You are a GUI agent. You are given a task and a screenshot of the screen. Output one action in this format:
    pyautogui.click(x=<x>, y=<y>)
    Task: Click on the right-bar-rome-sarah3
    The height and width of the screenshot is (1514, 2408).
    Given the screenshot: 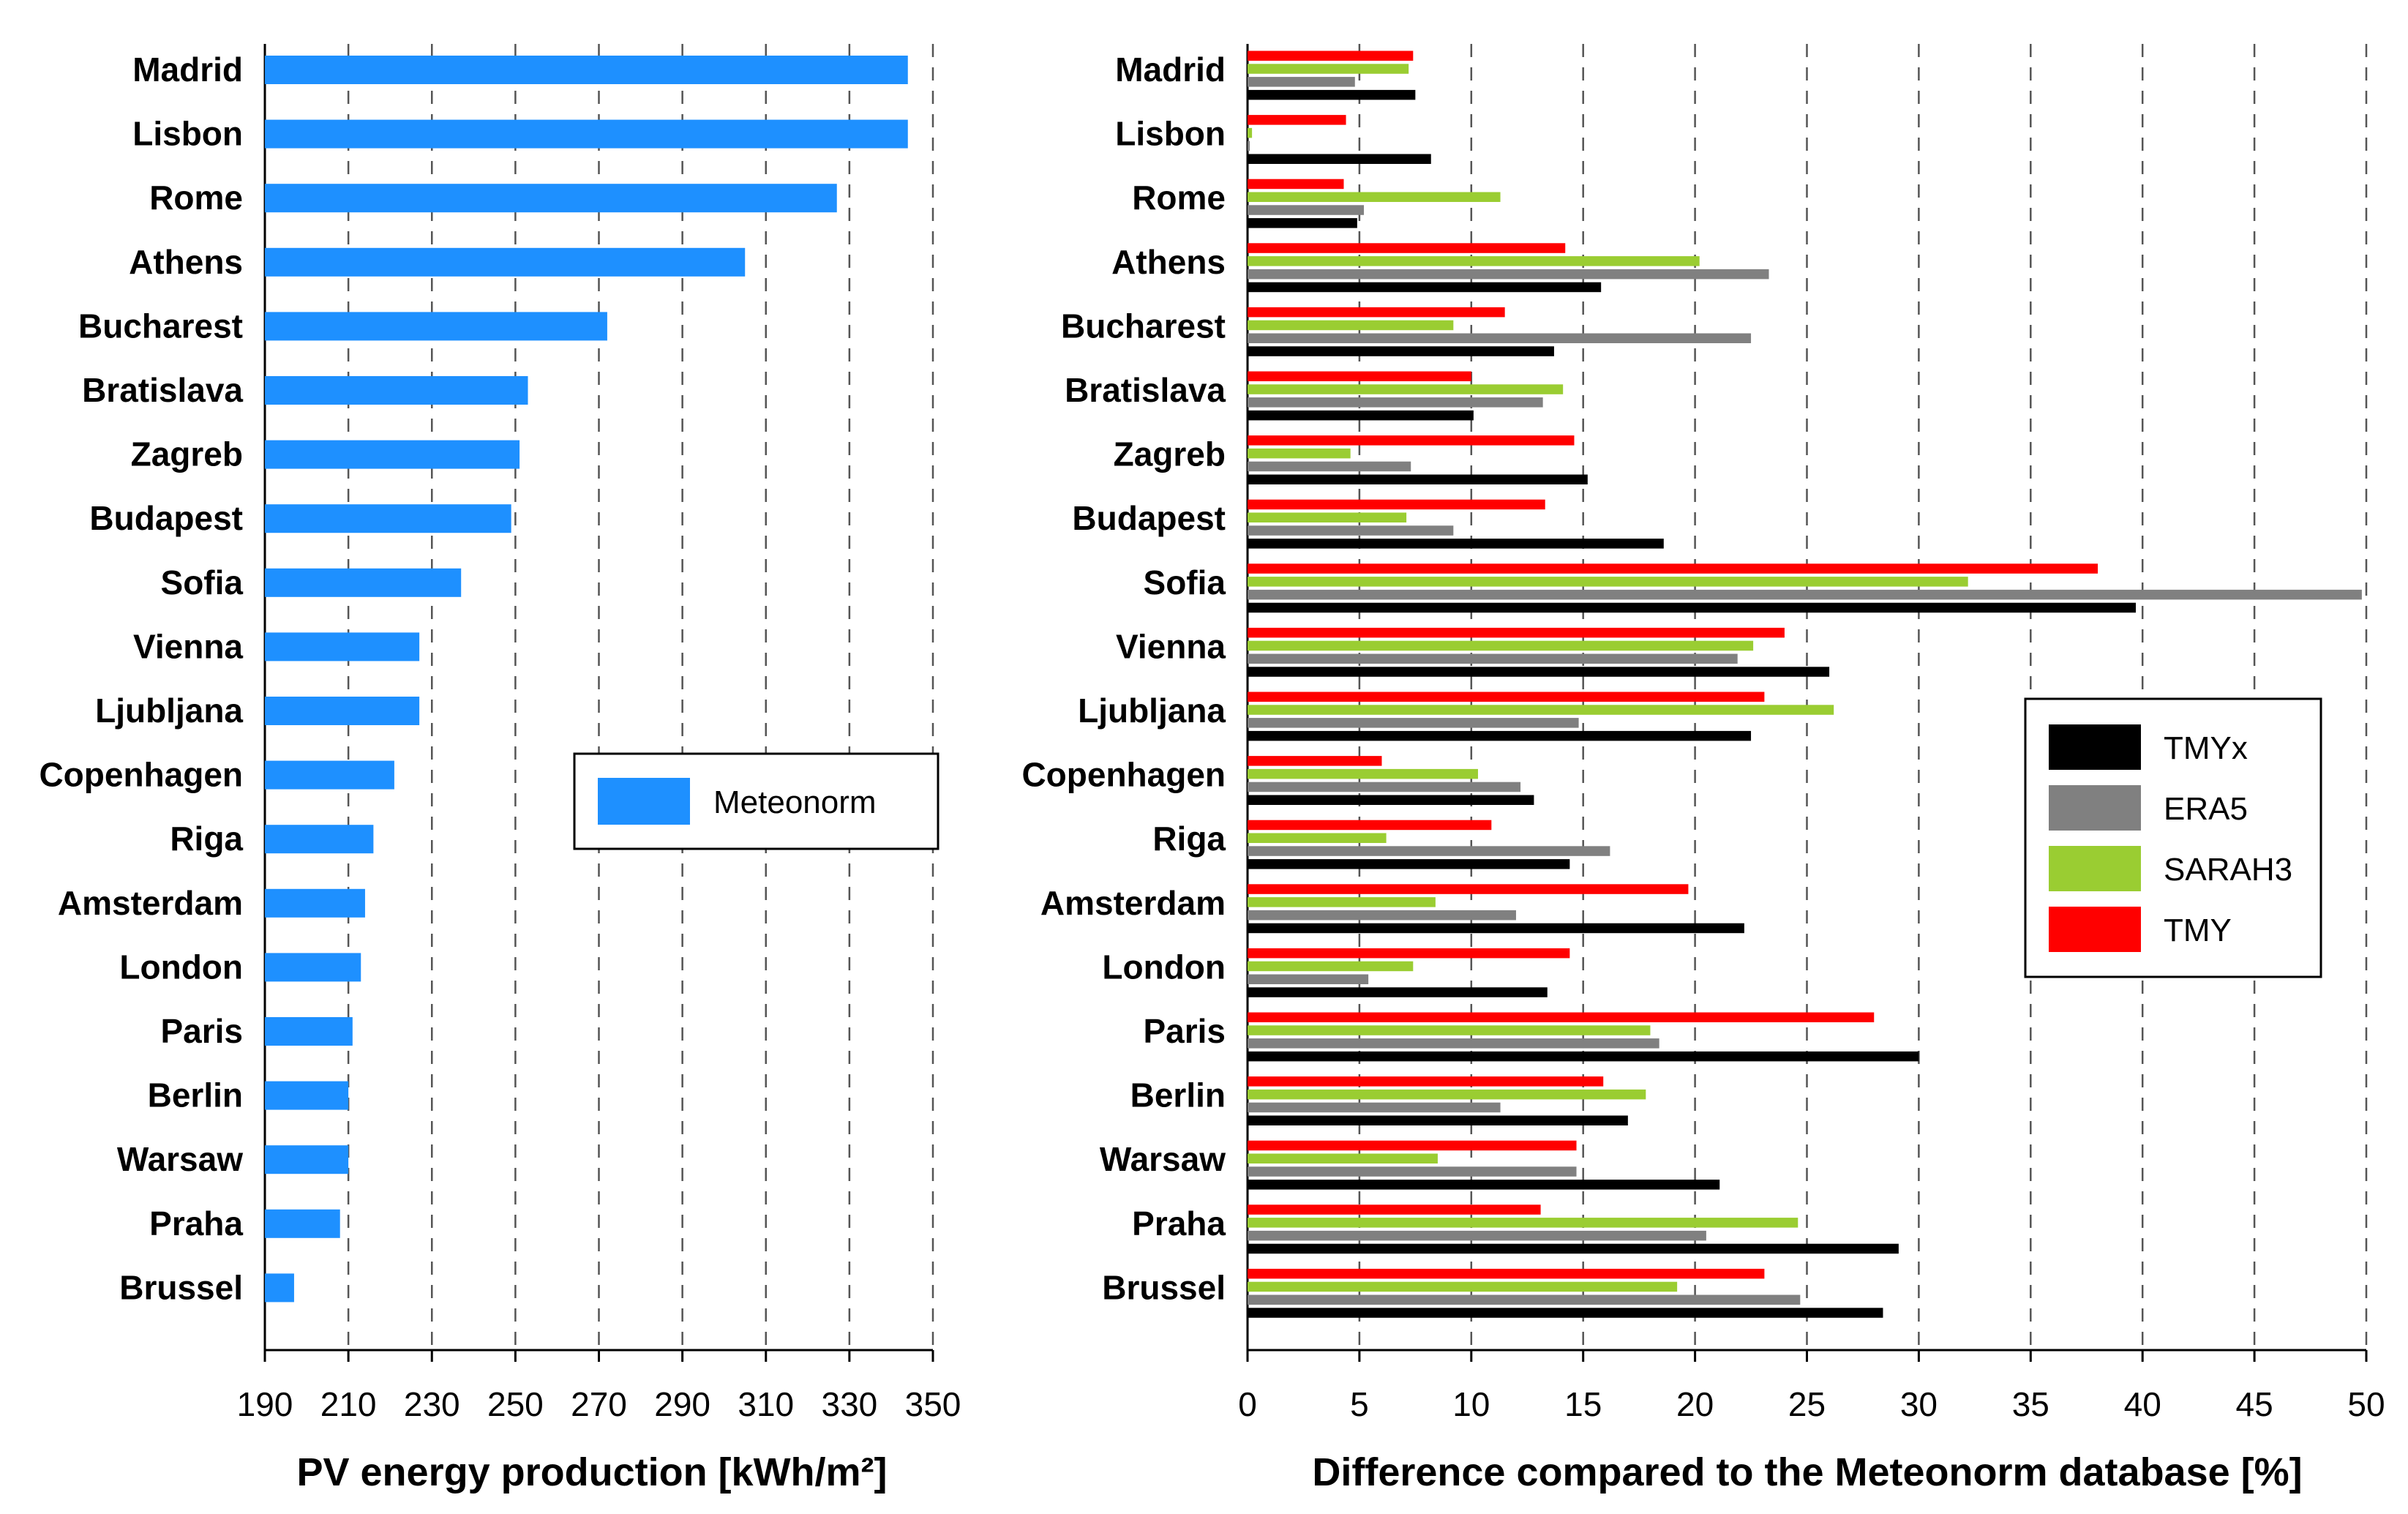 What is the action you would take?
    pyautogui.click(x=1374, y=197)
    